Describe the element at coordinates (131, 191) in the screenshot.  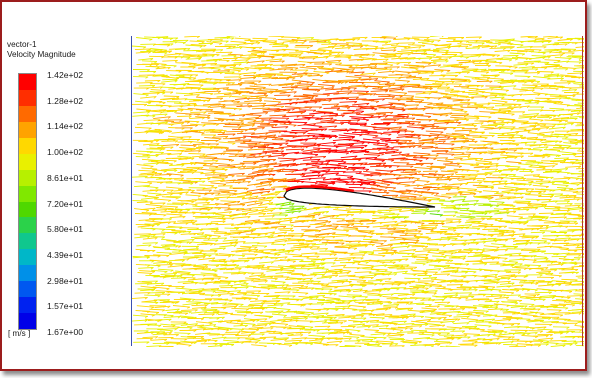
I see `viewport-left-edge` at that location.